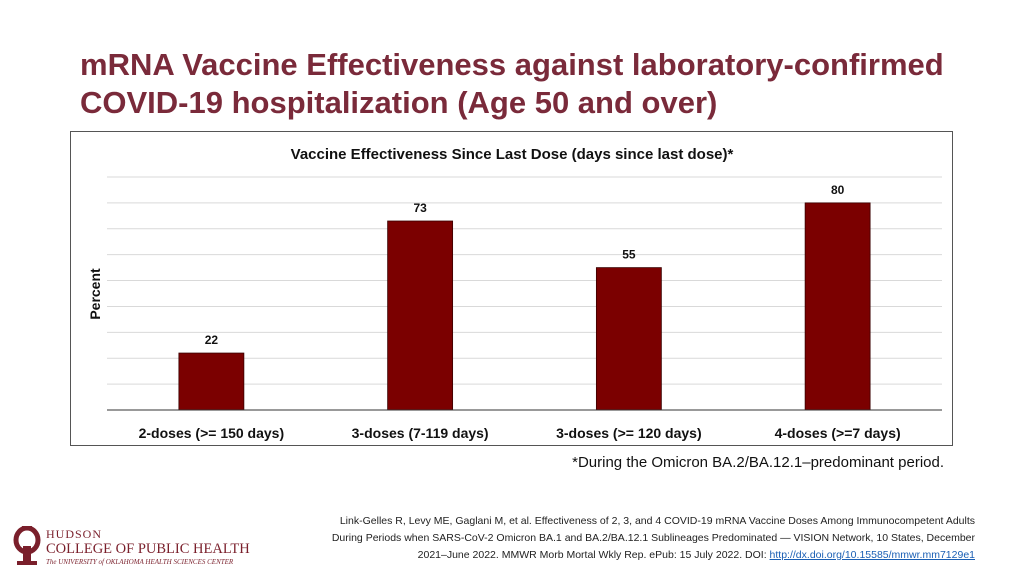 Image resolution: width=1024 pixels, height=576 pixels. What do you see at coordinates (838, 433) in the screenshot?
I see `x-tick-label-3: 4-doses (>=7 days)` at bounding box center [838, 433].